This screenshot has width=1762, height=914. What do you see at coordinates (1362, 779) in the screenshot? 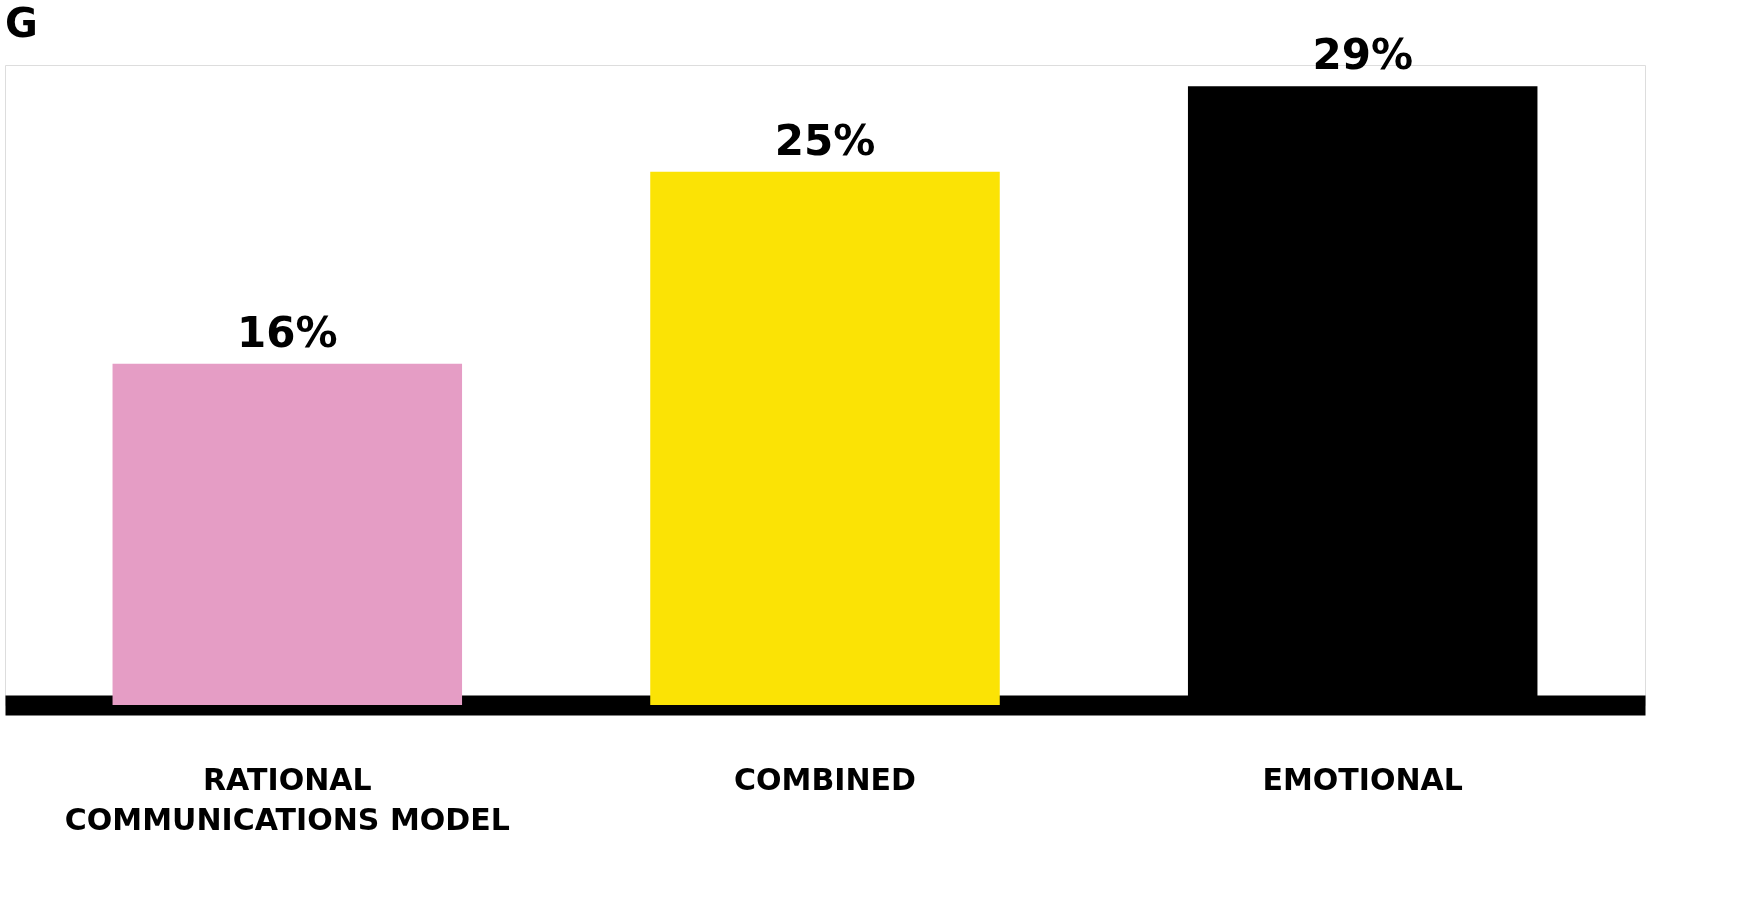
I see `x-tick-label: EMOTIONAL` at bounding box center [1362, 779].